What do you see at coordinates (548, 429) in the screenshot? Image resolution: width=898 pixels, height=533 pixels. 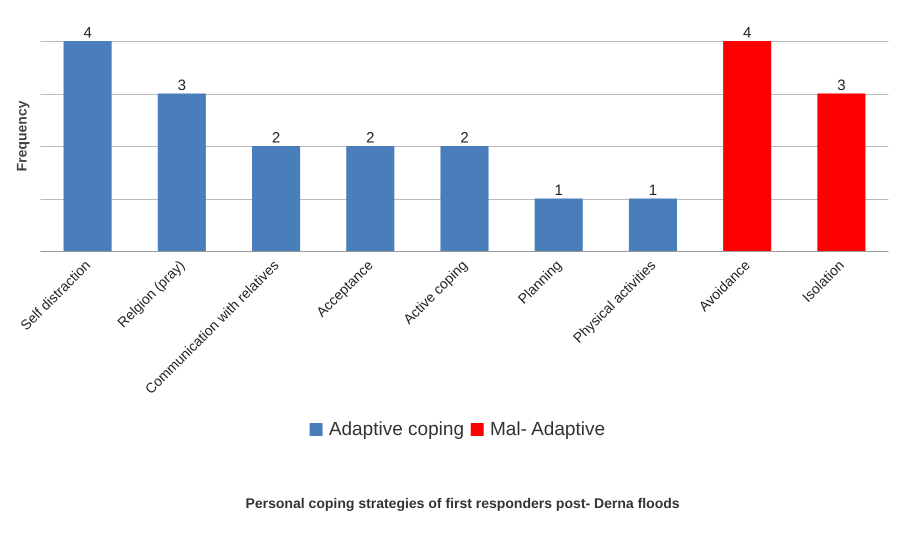 I see `legend-label: Mal- Adaptive` at bounding box center [548, 429].